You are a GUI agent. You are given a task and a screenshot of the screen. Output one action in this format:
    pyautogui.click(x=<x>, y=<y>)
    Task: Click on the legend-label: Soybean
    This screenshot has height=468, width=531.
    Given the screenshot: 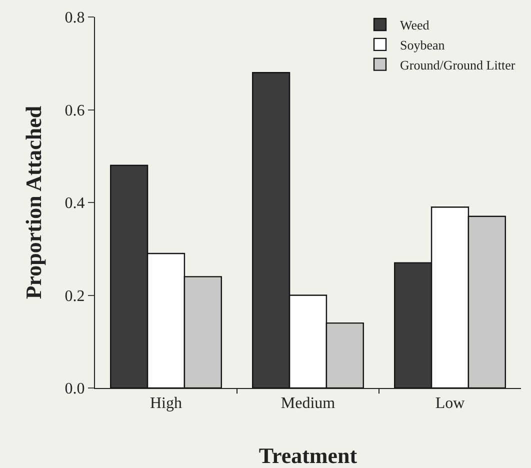 What is the action you would take?
    pyautogui.click(x=423, y=45)
    